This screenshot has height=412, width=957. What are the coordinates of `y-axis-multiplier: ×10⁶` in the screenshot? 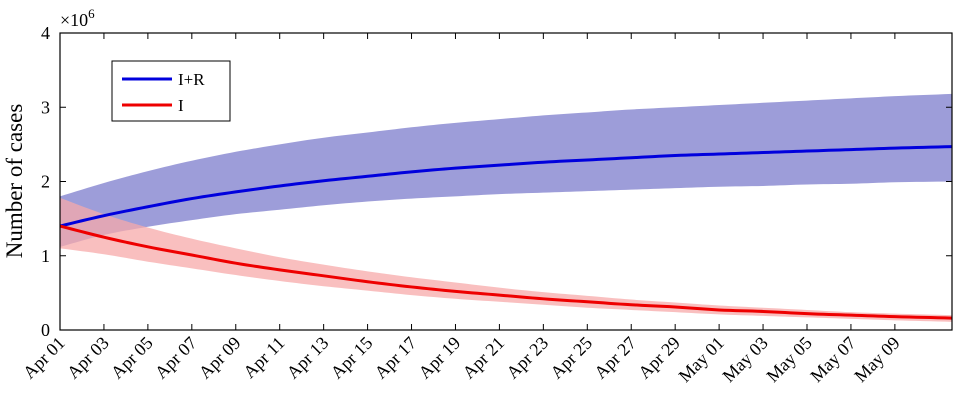 It's located at (77, 18).